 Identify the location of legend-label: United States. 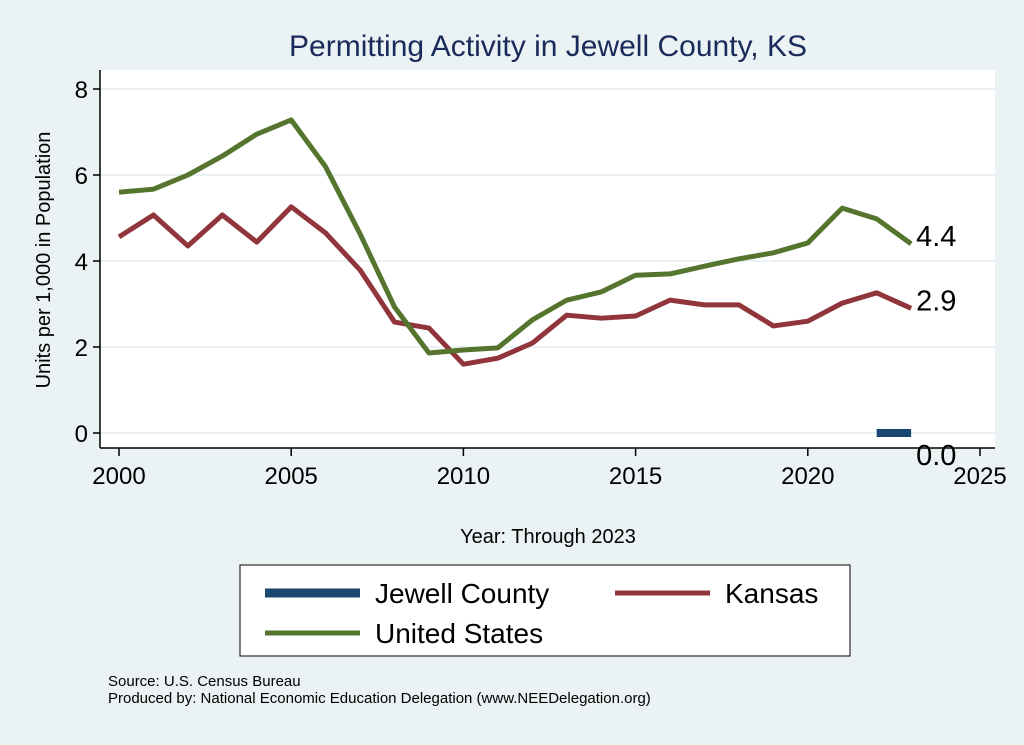
(459, 633).